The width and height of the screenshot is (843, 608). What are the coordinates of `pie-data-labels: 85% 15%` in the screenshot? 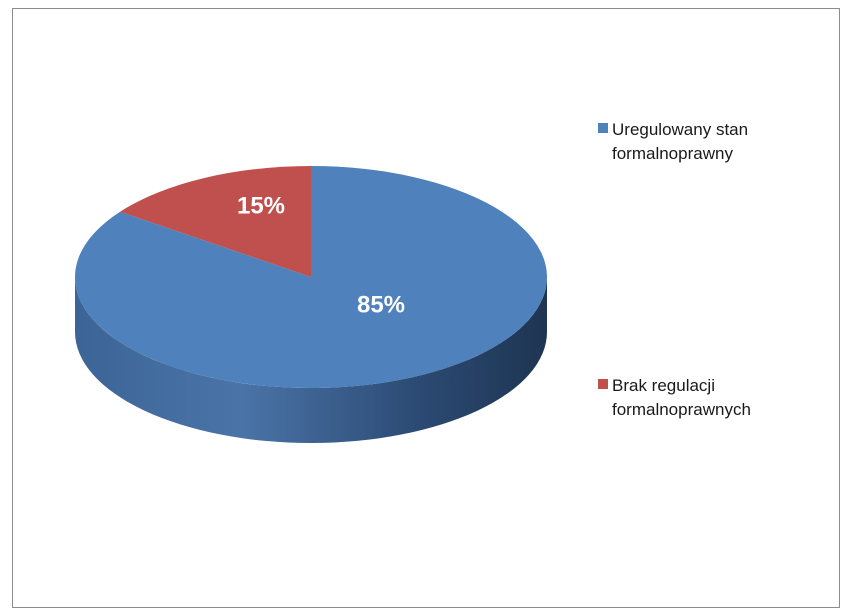 It's located at (321, 255).